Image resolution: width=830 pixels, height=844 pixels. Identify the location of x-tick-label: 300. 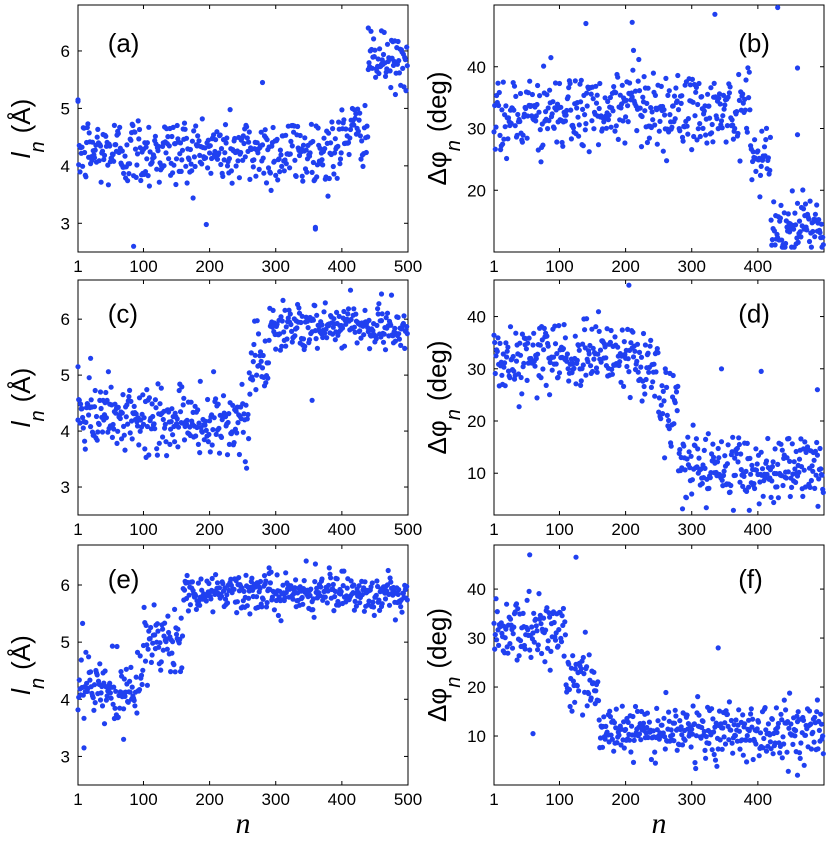
(692, 529).